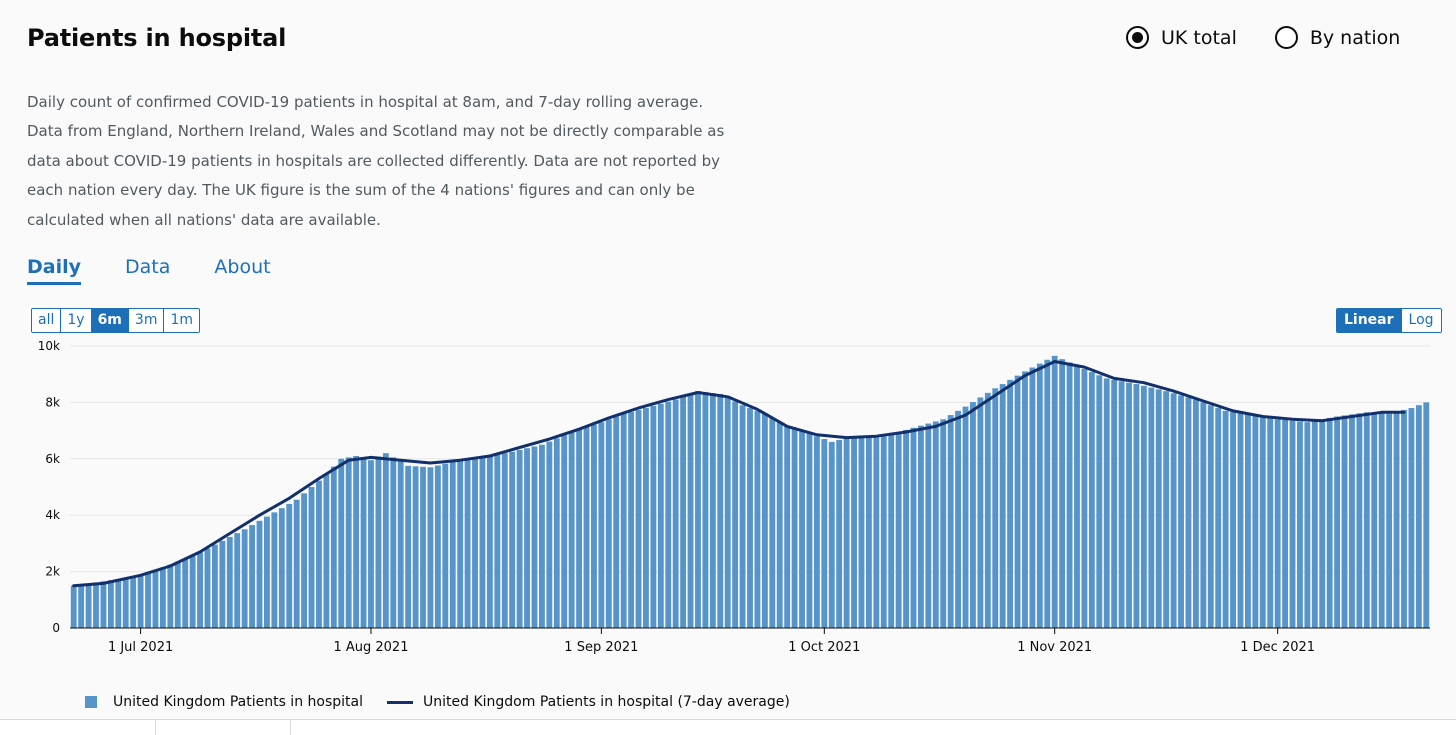  What do you see at coordinates (1137, 37) in the screenshot?
I see `radio-checked-icon` at bounding box center [1137, 37].